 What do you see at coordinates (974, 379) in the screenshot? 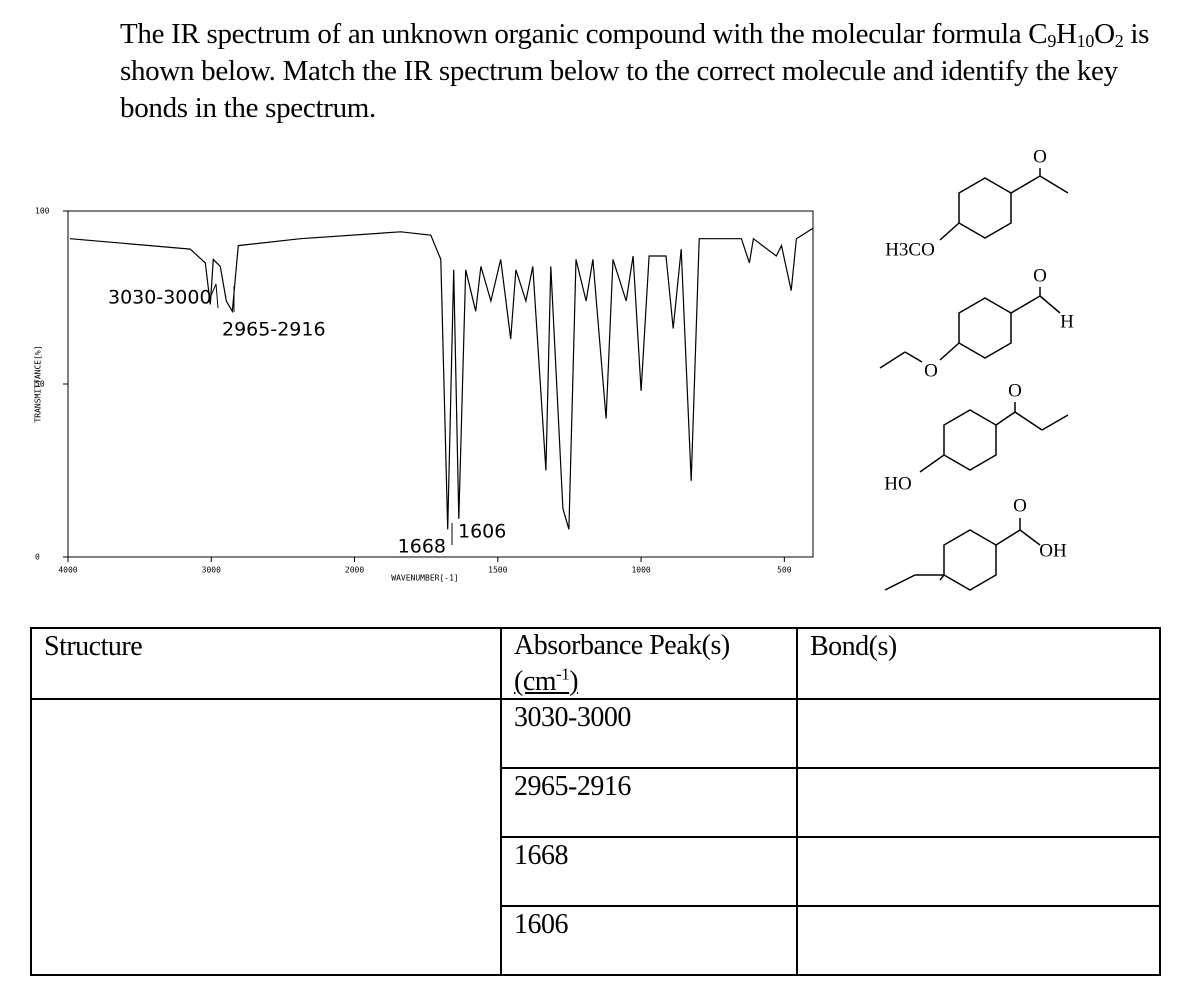
I see `structures` at bounding box center [974, 379].